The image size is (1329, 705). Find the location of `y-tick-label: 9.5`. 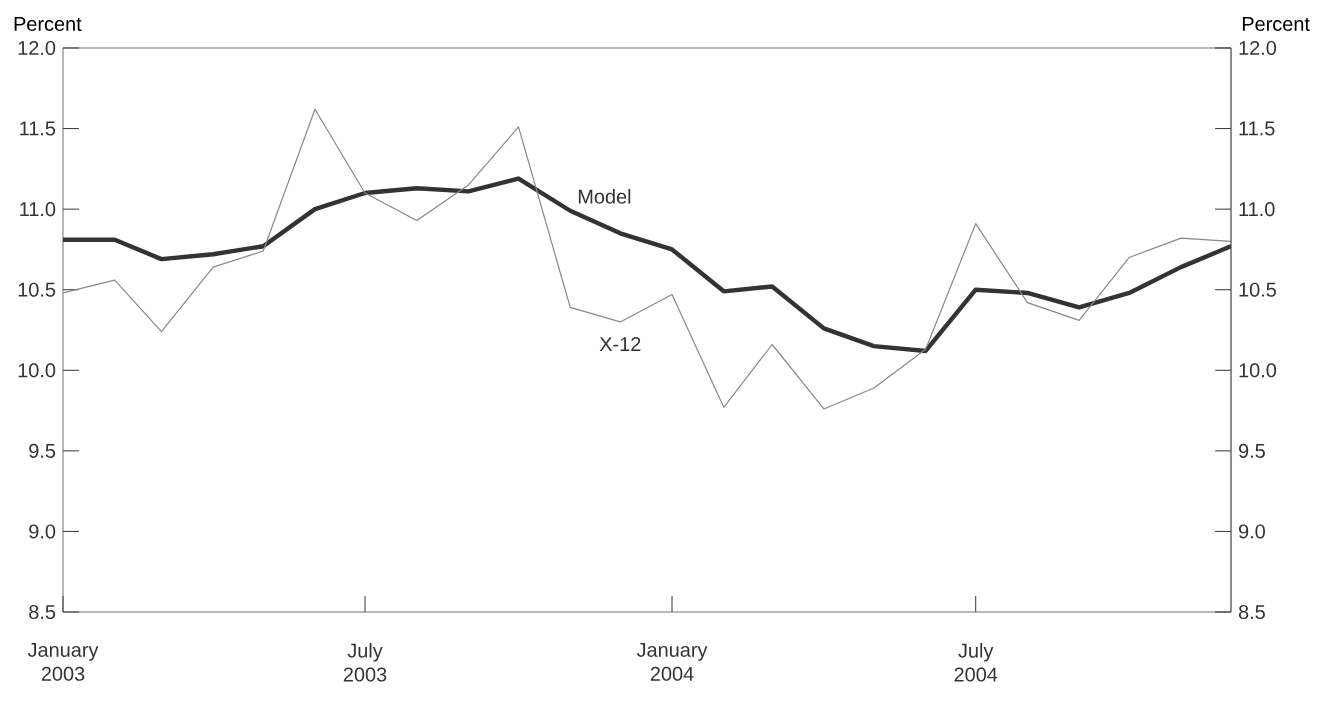

y-tick-label: 9.5 is located at coordinates (42, 450).